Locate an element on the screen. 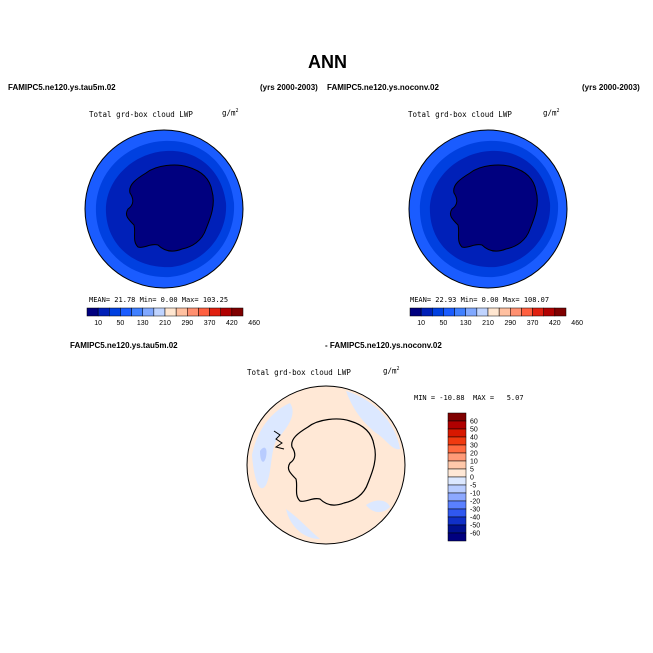  diff-units: g/m2 is located at coordinates (391, 371).